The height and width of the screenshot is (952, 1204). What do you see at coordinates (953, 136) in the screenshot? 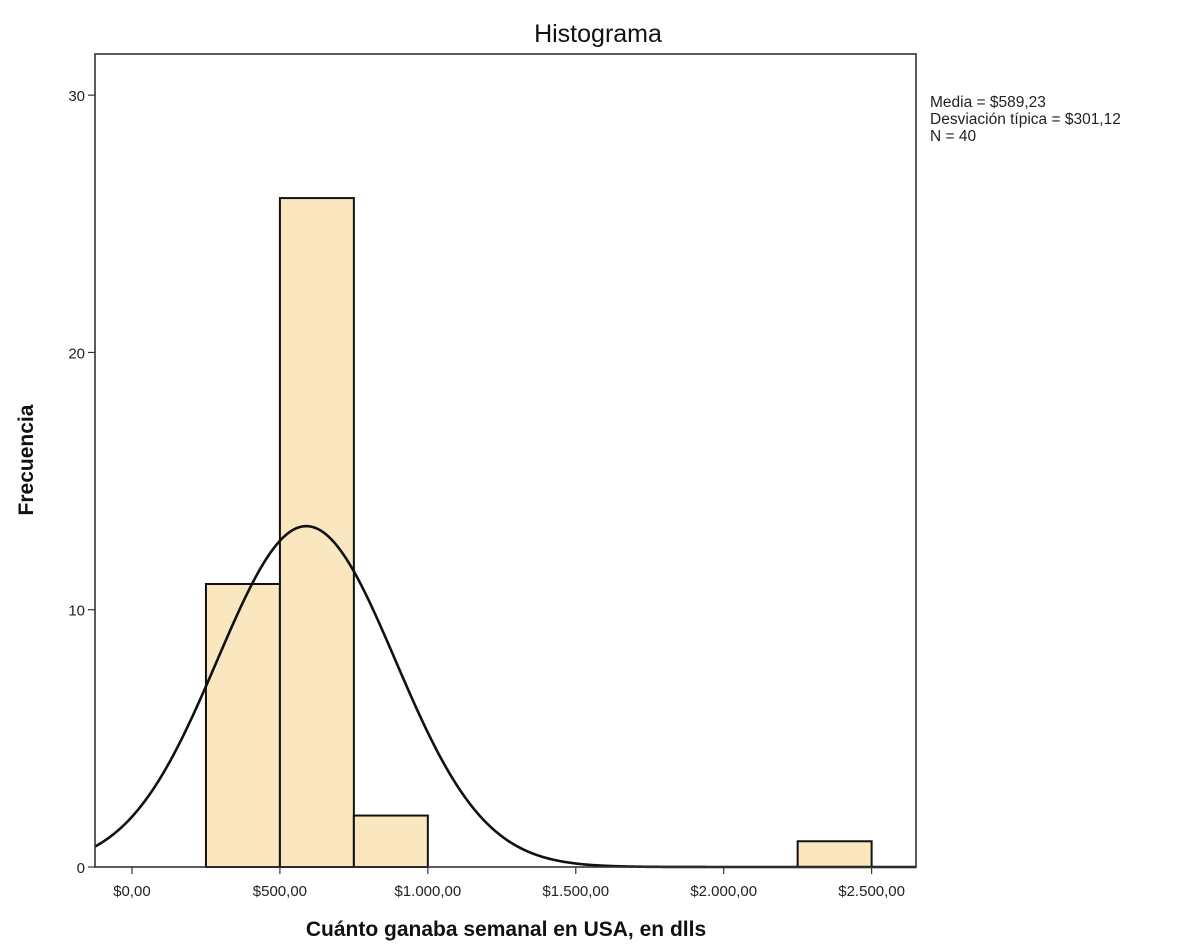
I see `stats-n: N = 40` at bounding box center [953, 136].